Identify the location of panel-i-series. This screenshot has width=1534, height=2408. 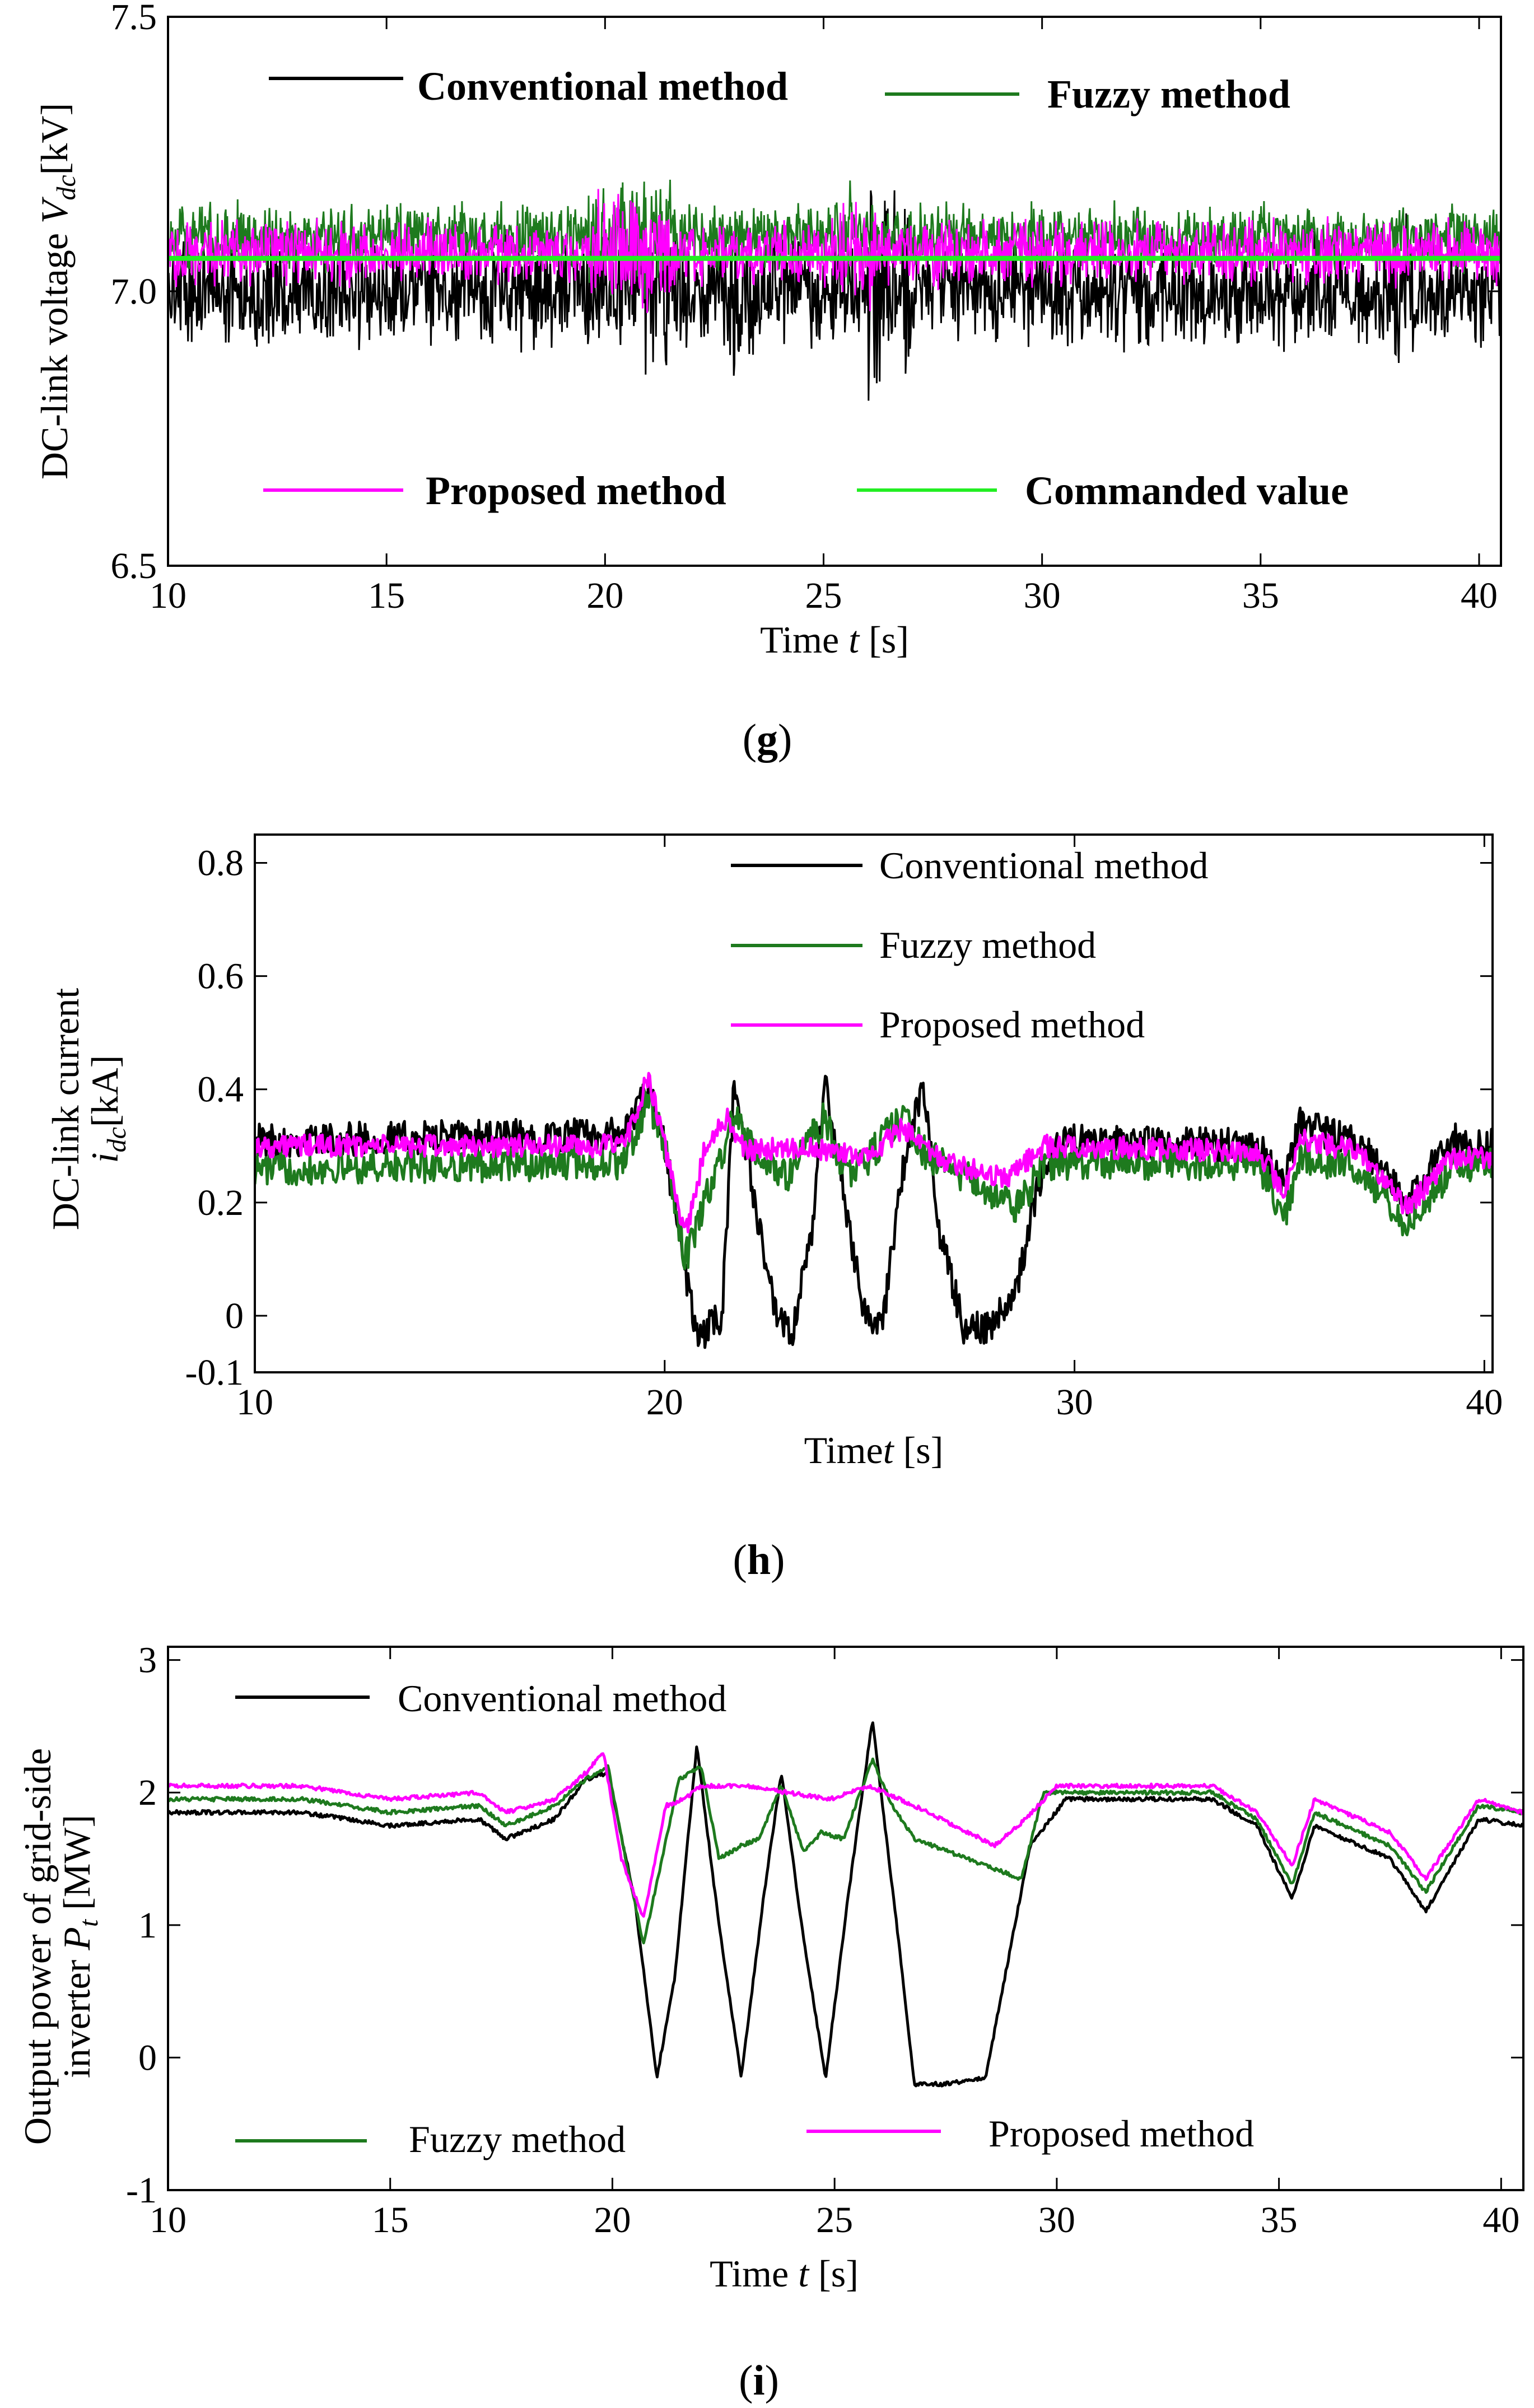
(846, 1904).